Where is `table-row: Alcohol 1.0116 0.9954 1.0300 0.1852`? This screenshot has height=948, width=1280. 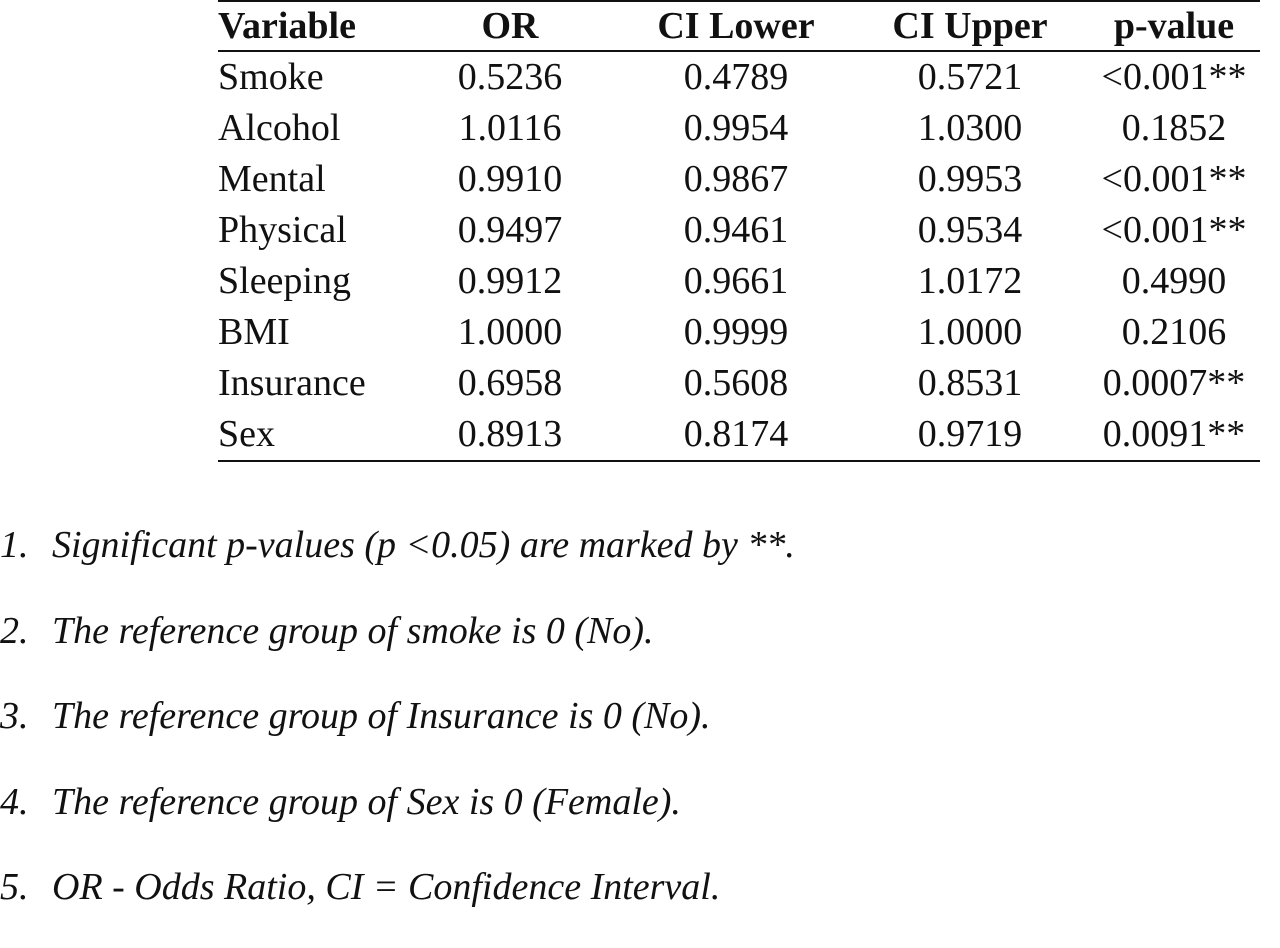
table-row: Alcohol 1.0116 0.9954 1.0300 0.1852 is located at coordinates (739, 128).